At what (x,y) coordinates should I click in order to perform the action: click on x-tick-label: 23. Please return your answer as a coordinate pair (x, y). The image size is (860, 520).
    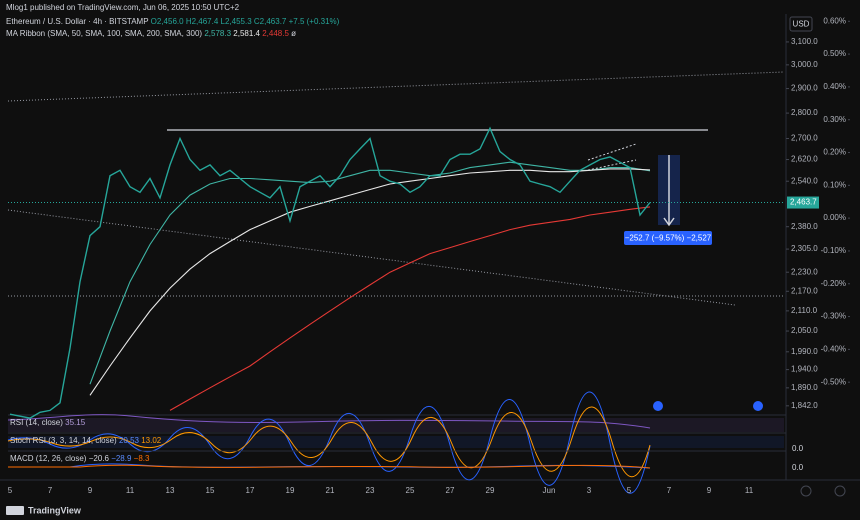
    Looking at the image, I should click on (370, 490).